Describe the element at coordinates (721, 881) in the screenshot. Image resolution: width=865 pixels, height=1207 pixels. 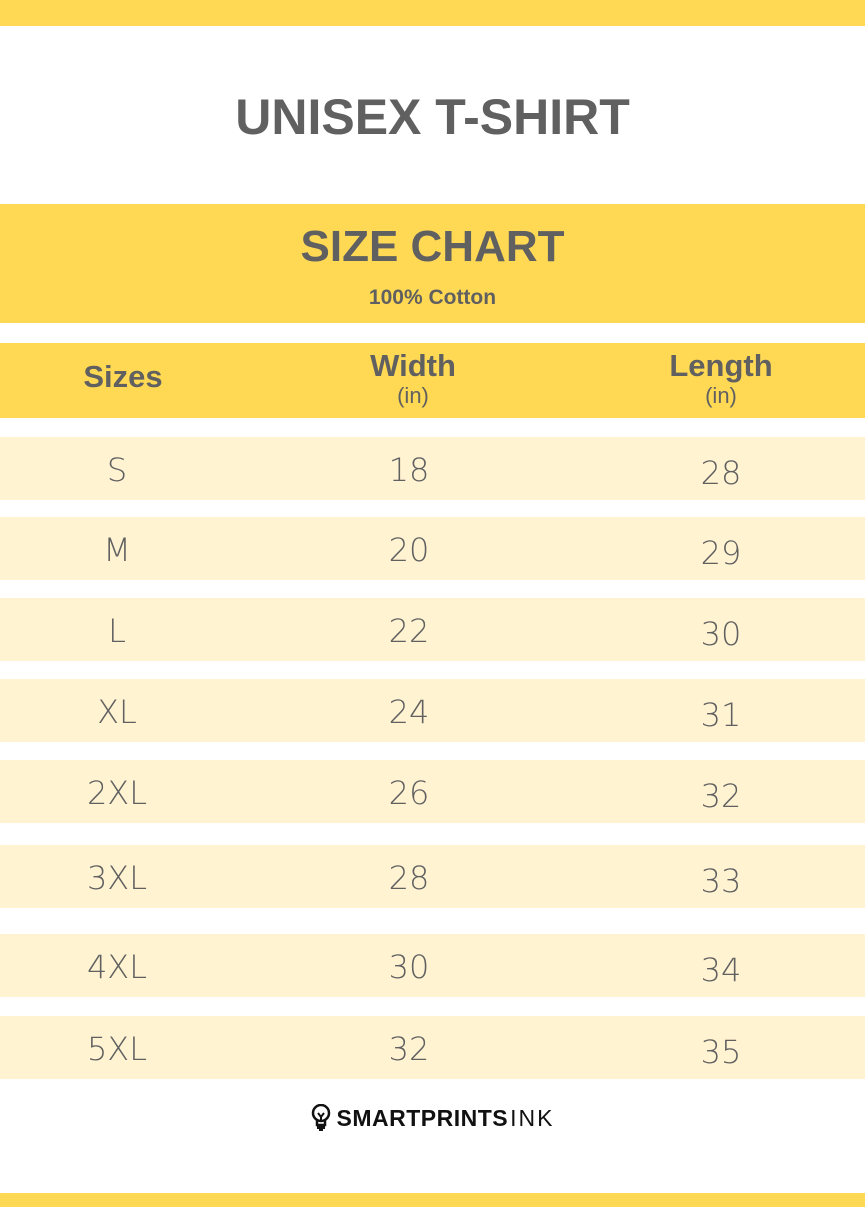
I see `cell-length: 33` at that location.